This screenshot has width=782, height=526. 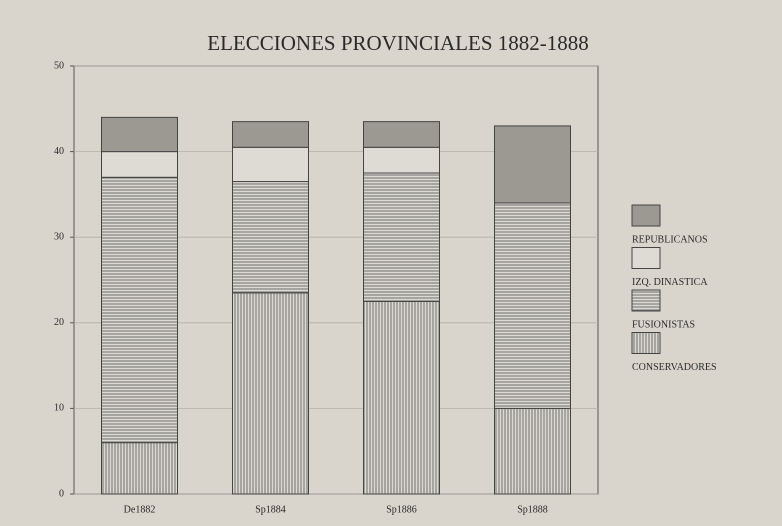 I want to click on x-tick-label: Sp1884, so click(x=270, y=509).